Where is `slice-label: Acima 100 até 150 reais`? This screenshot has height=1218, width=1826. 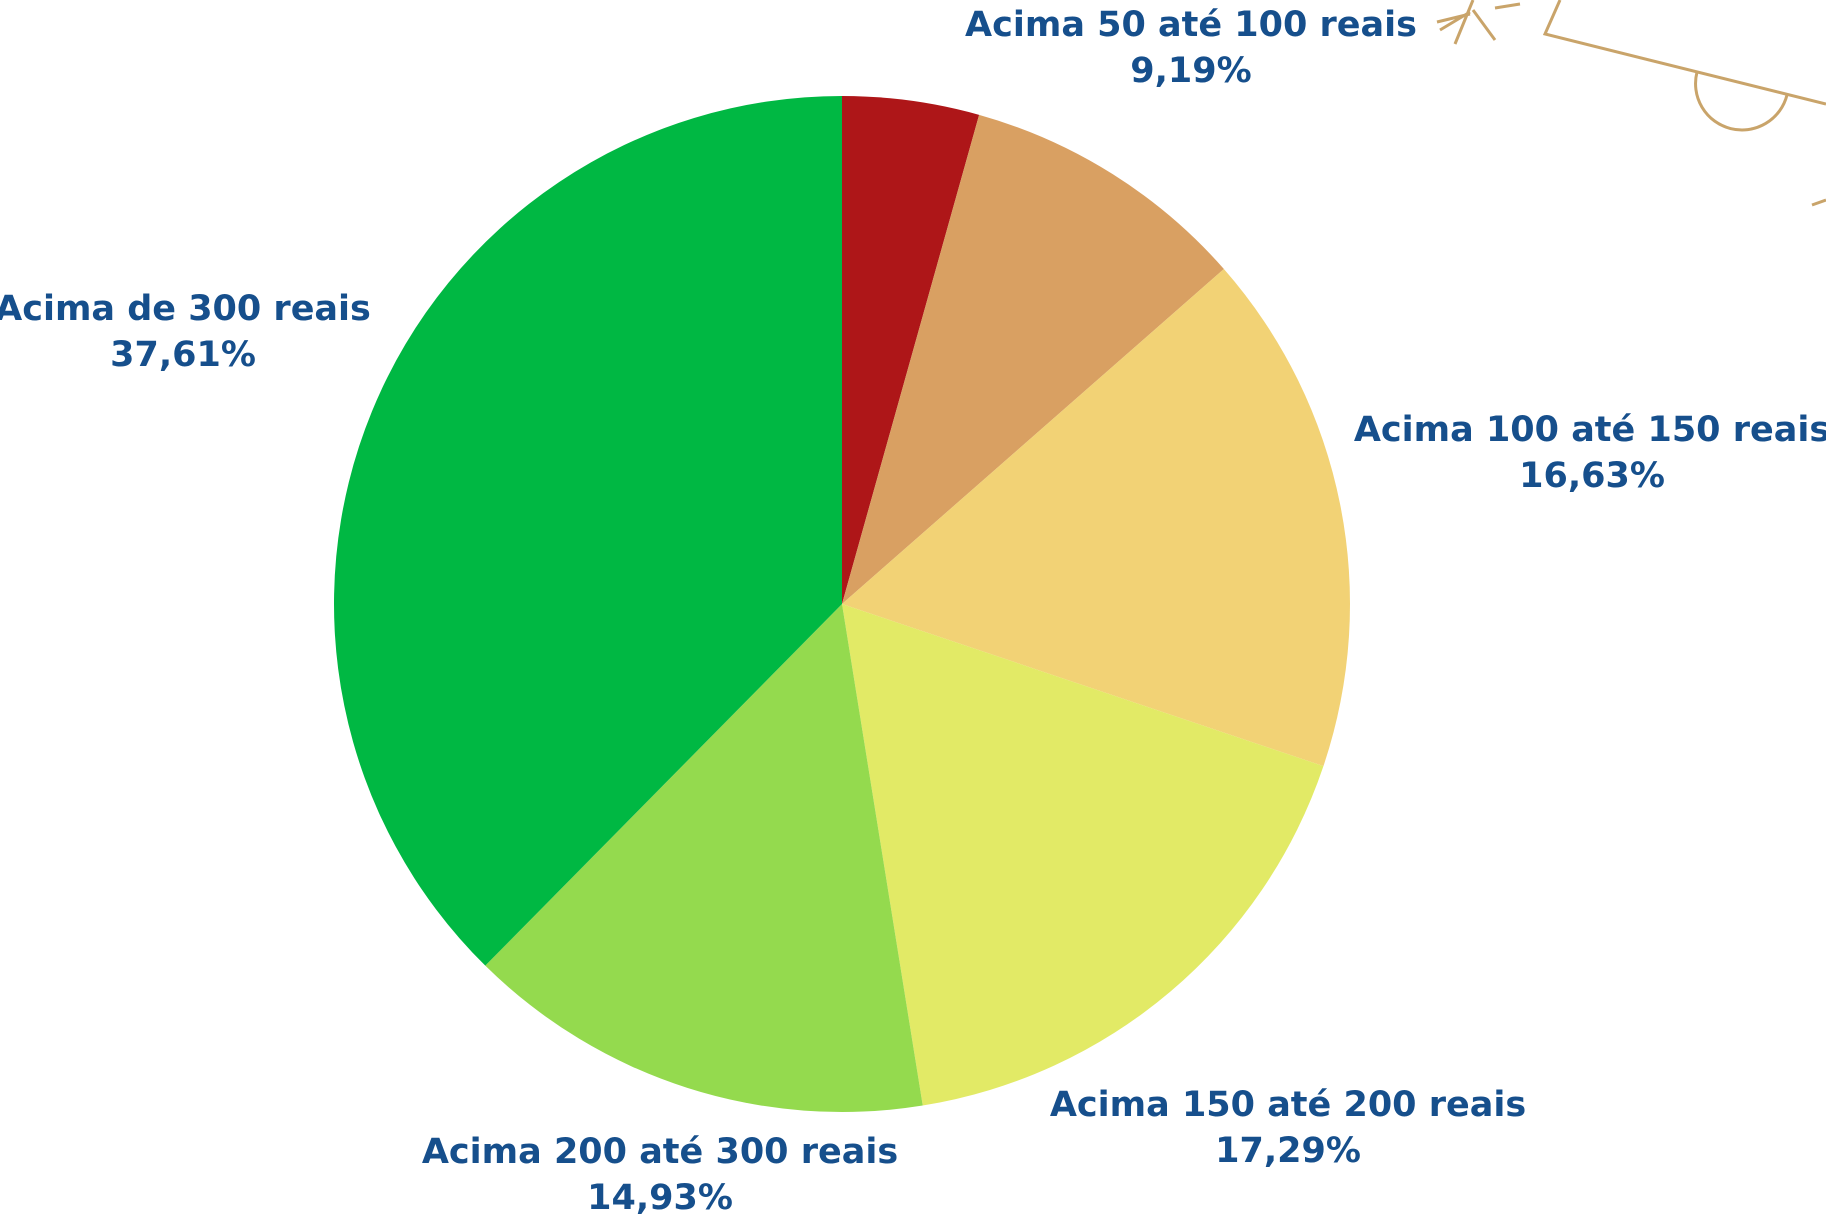
slice-label: Acima 100 até 150 reais is located at coordinates (1590, 430).